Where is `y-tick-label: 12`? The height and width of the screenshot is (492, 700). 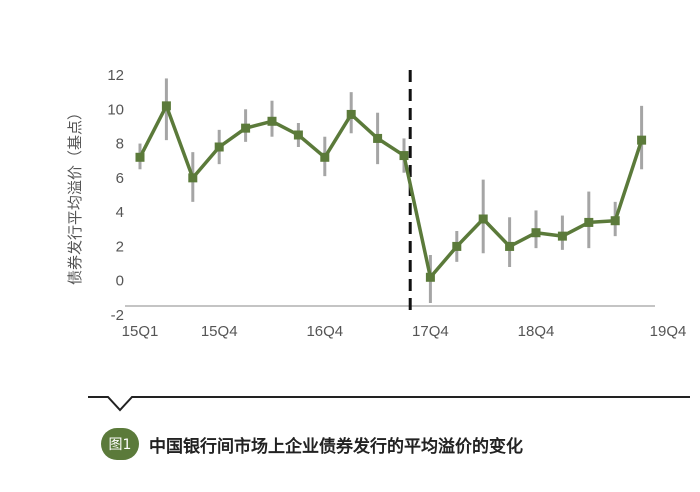 y-tick-label: 12 is located at coordinates (115, 75).